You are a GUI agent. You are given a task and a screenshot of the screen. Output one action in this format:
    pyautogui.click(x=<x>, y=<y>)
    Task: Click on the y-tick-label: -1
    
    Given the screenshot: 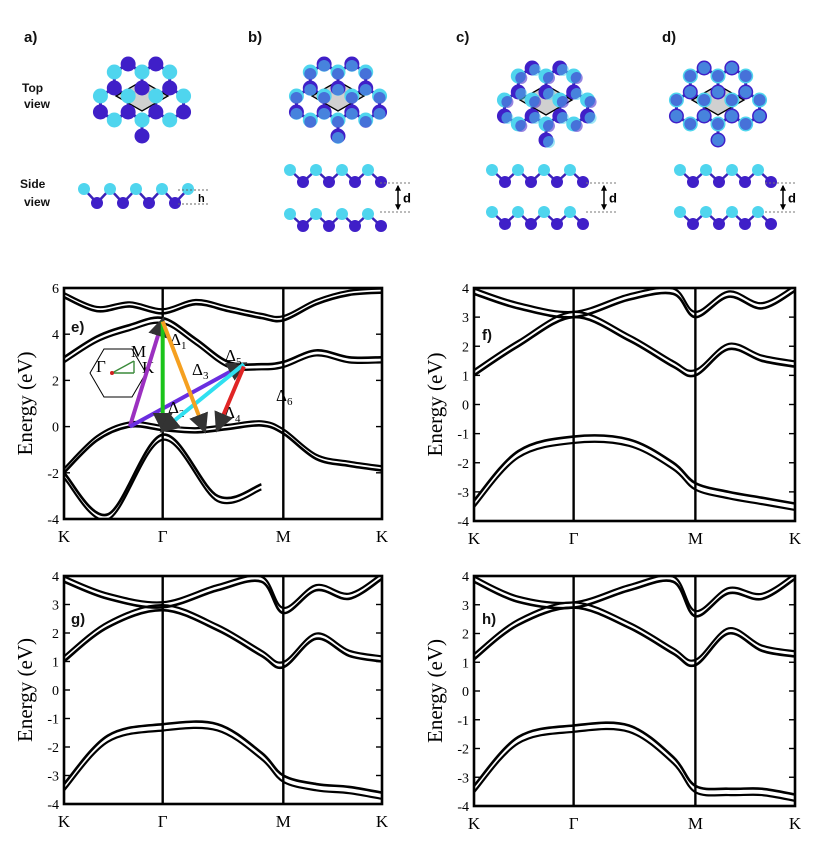 What is the action you would take?
    pyautogui.click(x=463, y=435)
    